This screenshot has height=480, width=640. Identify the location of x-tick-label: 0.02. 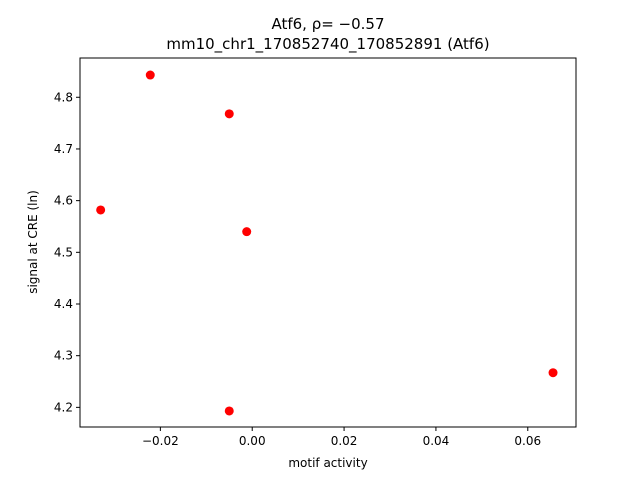
(344, 441).